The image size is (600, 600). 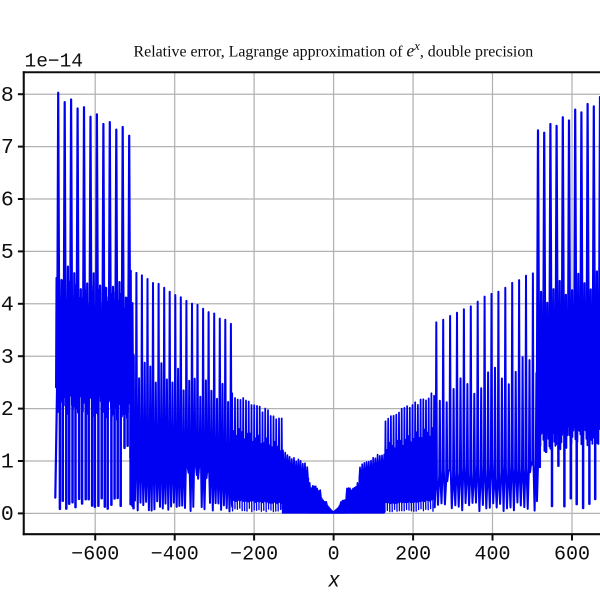 What do you see at coordinates (413, 555) in the screenshot?
I see `svg-text: 200` at bounding box center [413, 555].